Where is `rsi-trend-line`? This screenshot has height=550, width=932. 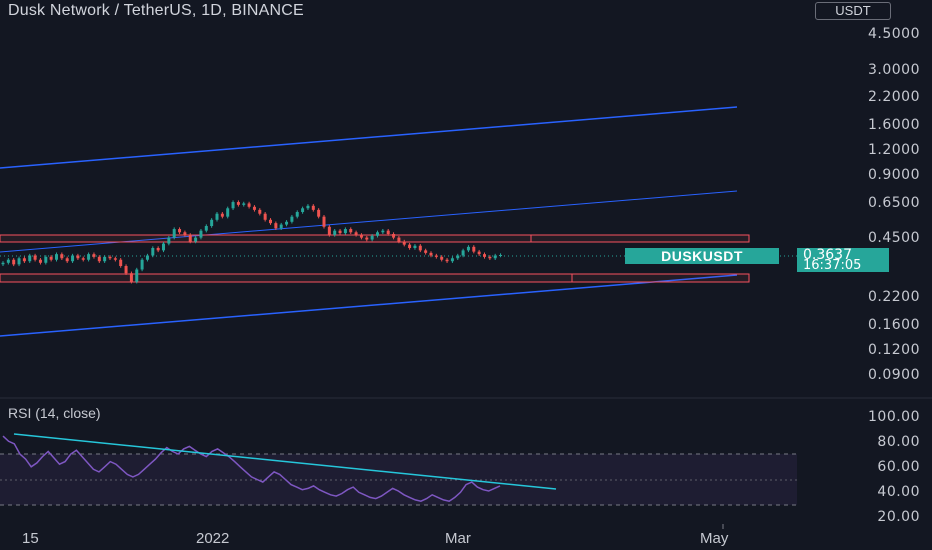
rsi-trend-line is located at coordinates (285, 461).